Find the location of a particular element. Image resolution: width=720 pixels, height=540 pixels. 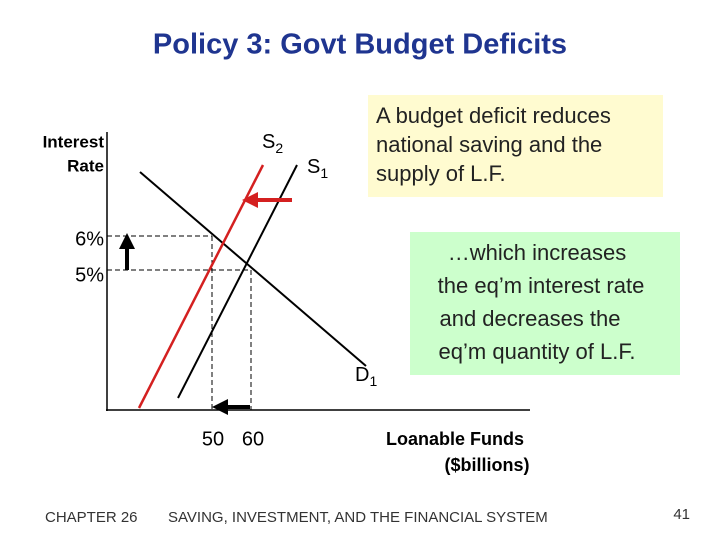

x-axis-label: Loanable Funds is located at coordinates (455, 439).